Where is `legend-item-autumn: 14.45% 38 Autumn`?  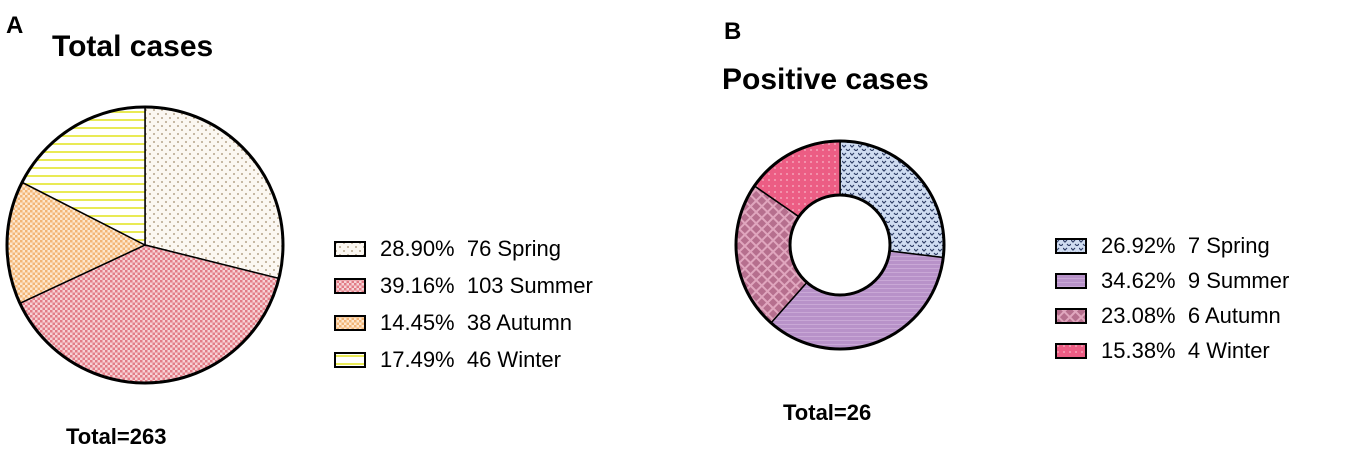
legend-item-autumn: 14.45% 38 Autumn is located at coordinates (453, 323).